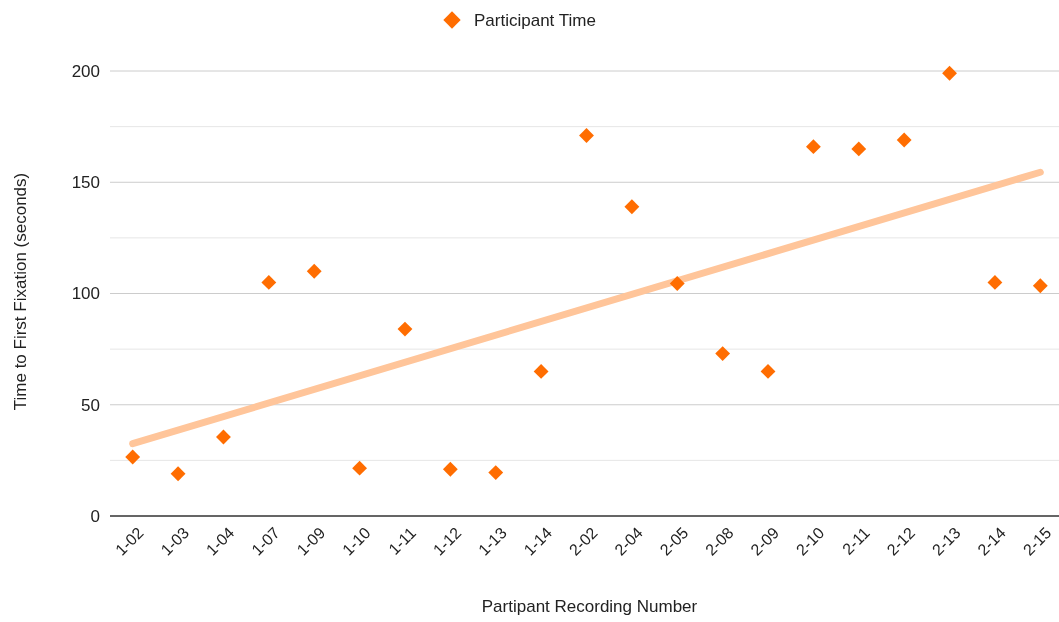 Image resolution: width=1059 pixels, height=622 pixels. Describe the element at coordinates (85, 294) in the screenshot. I see `y-tick-label: 100` at that location.